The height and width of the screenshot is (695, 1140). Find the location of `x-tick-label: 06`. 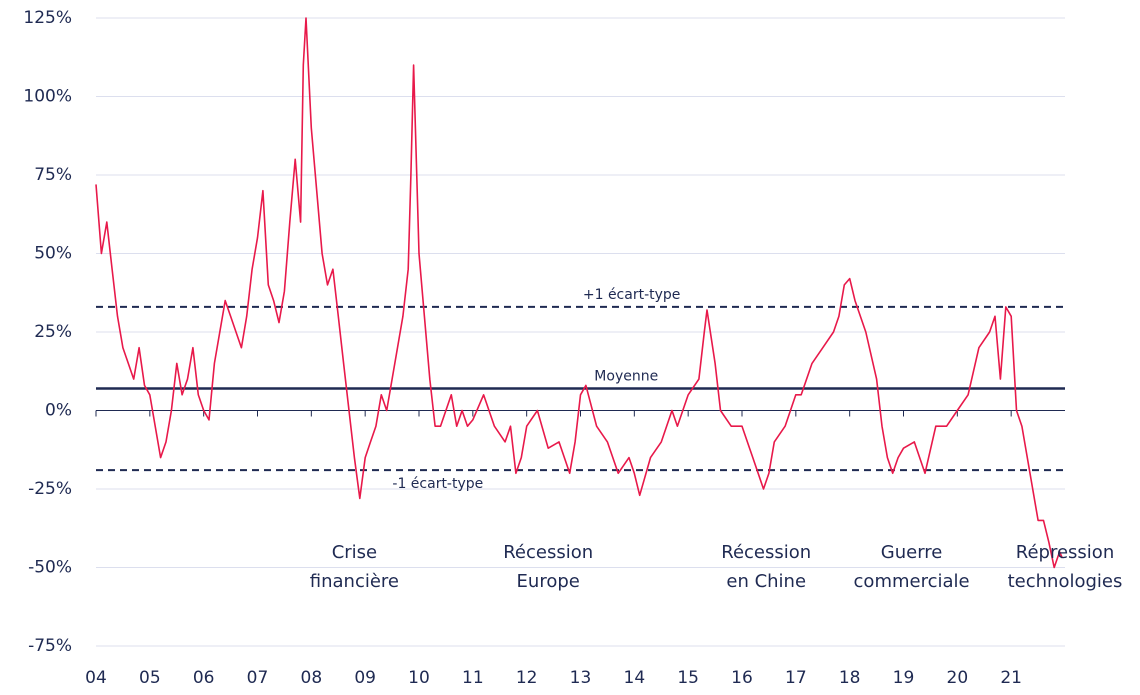

x-tick-label: 06 is located at coordinates (204, 678).